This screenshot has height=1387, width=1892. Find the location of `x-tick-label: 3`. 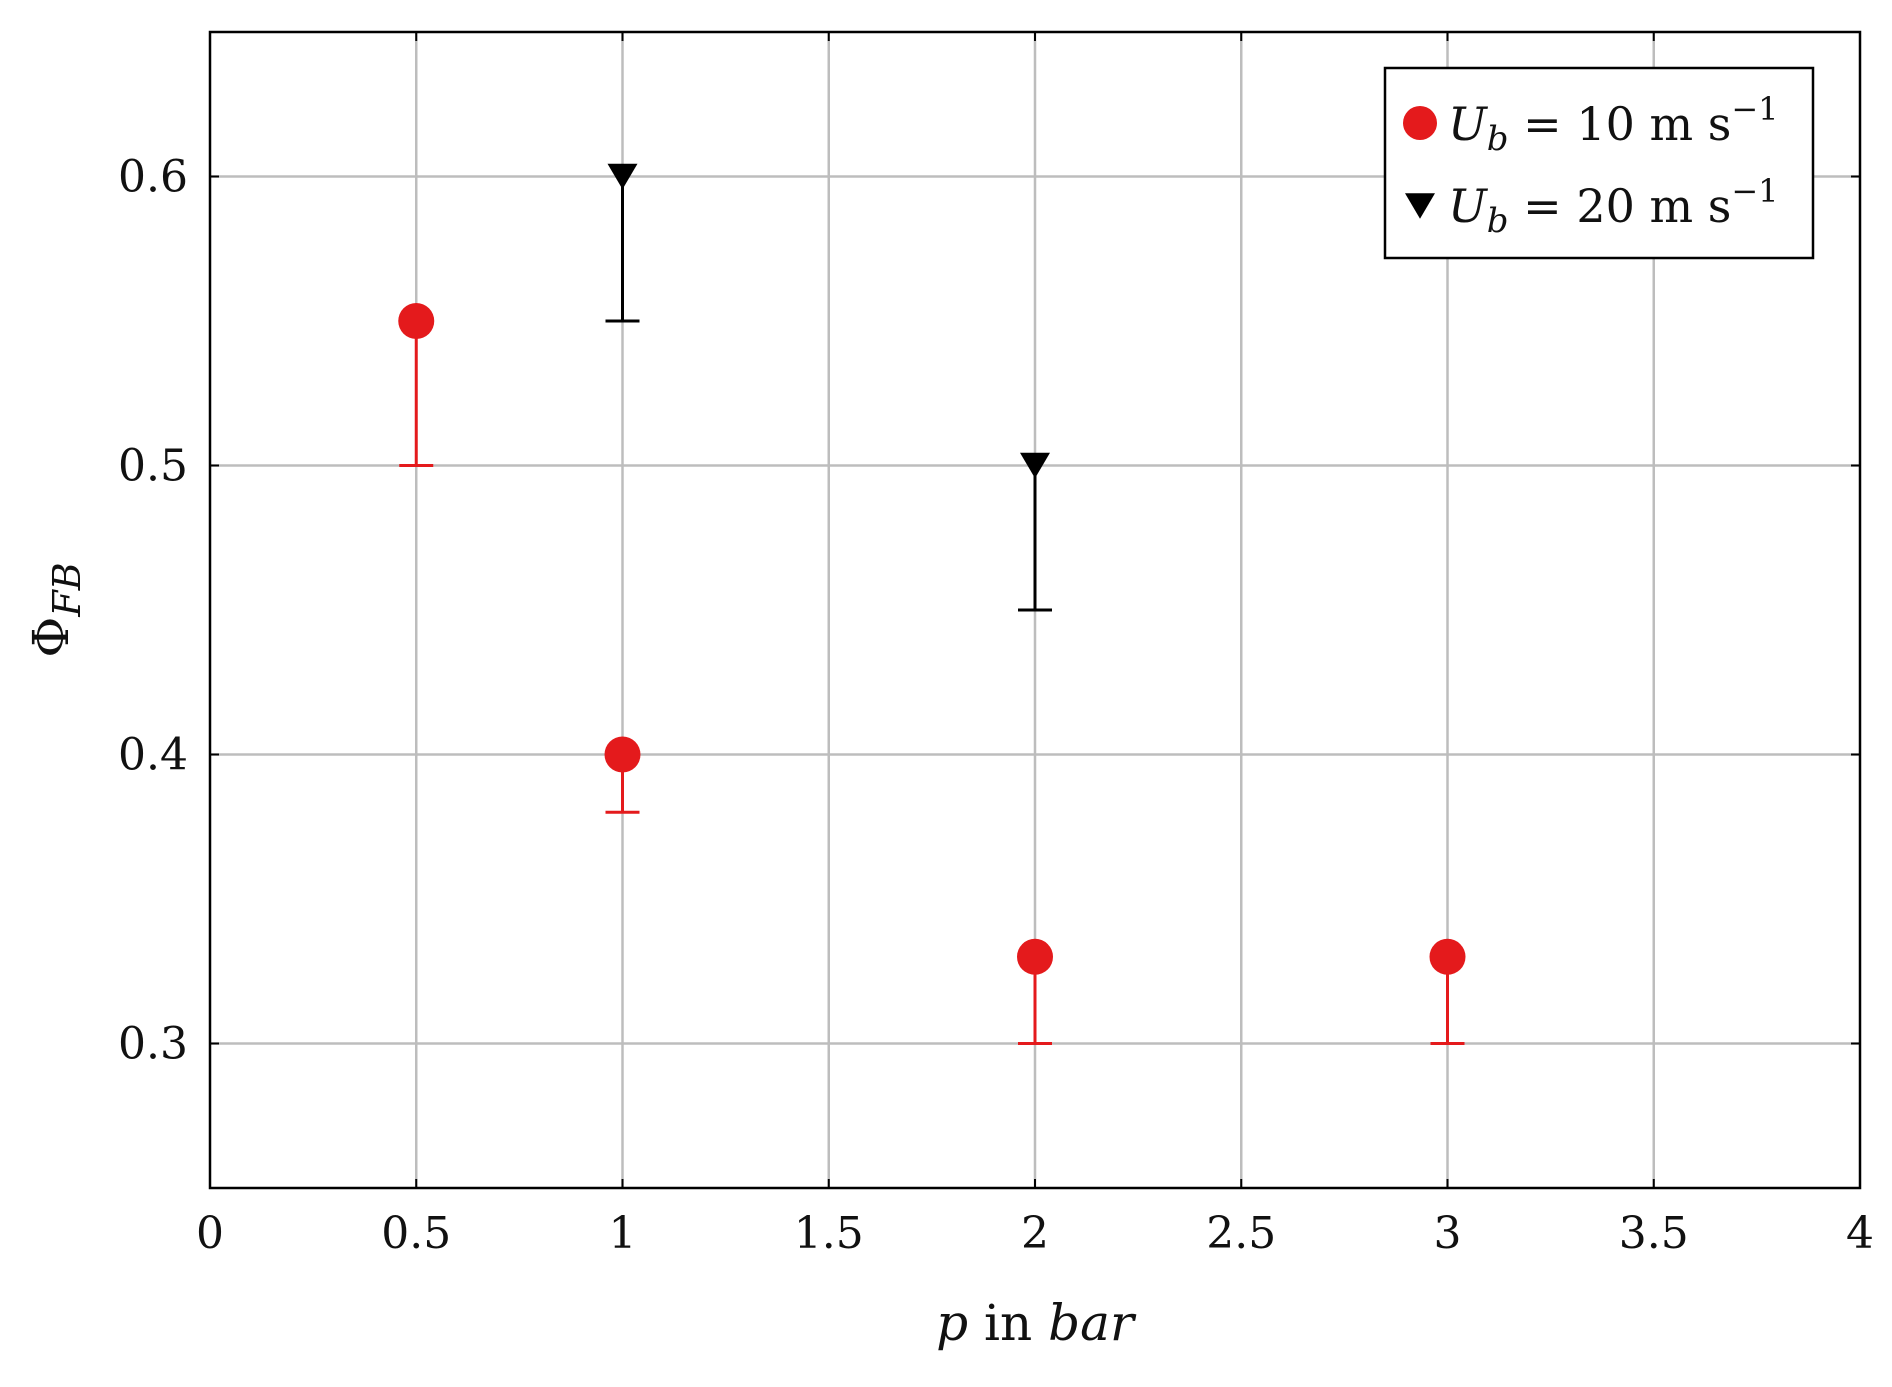

x-tick-label: 3 is located at coordinates (1448, 1233).